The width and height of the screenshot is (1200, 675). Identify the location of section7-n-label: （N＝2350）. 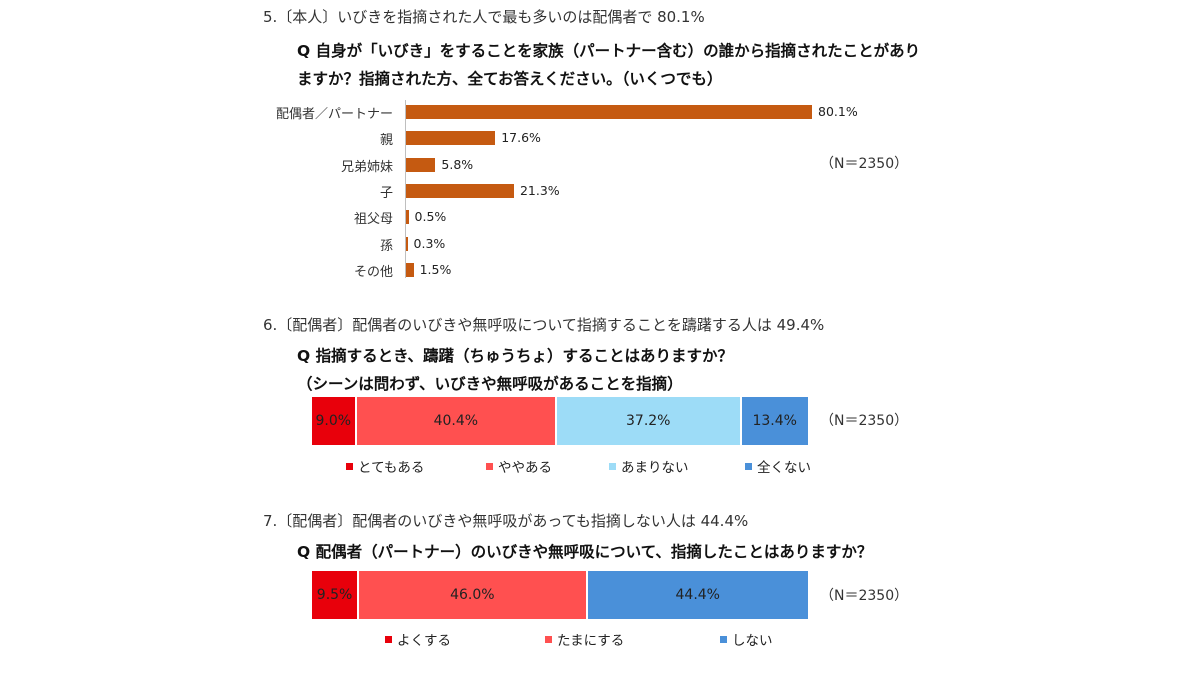
(864, 596).